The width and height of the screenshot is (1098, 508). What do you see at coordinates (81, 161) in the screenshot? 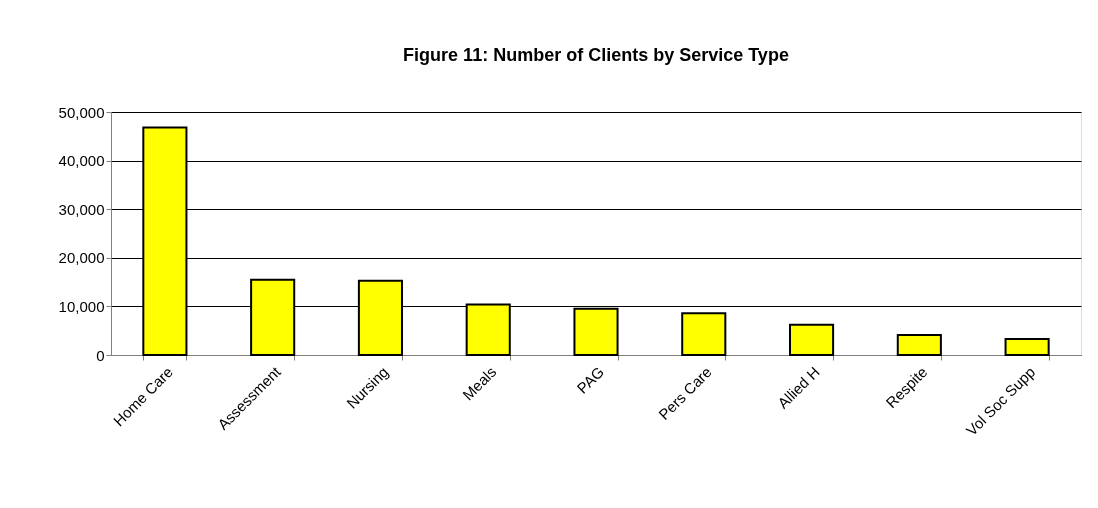
I see `y-tick-label: 40,000` at bounding box center [81, 161].